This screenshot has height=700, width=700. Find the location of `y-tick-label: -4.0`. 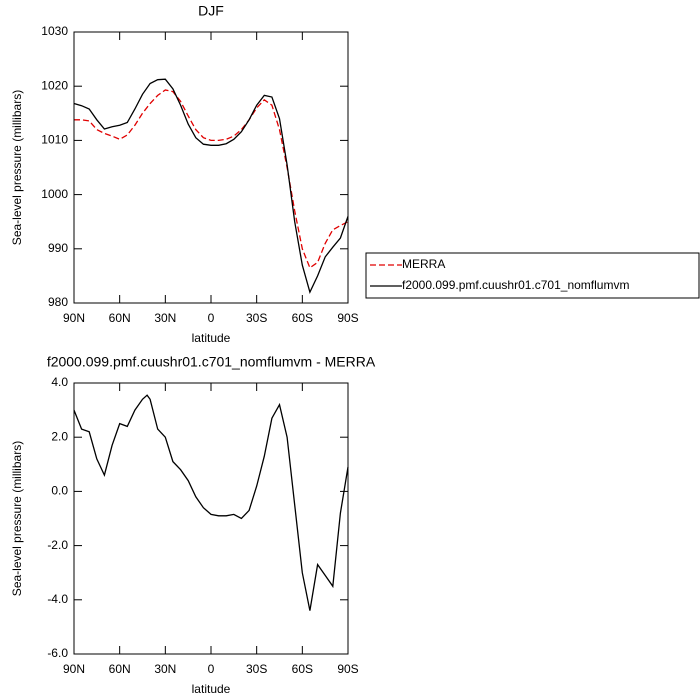

y-tick-label: -4.0 is located at coordinates (57, 599).